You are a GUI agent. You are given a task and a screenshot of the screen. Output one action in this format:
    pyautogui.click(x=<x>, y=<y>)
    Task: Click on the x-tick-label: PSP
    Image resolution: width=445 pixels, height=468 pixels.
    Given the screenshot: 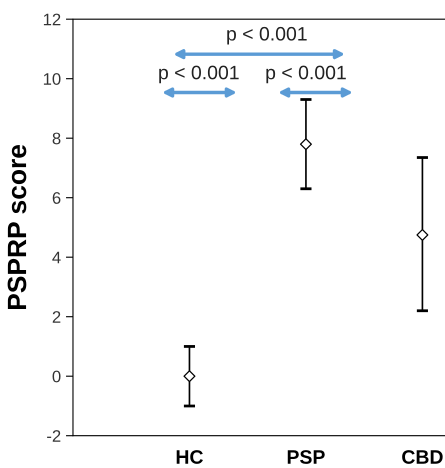 What is the action you would take?
    pyautogui.click(x=306, y=457)
    